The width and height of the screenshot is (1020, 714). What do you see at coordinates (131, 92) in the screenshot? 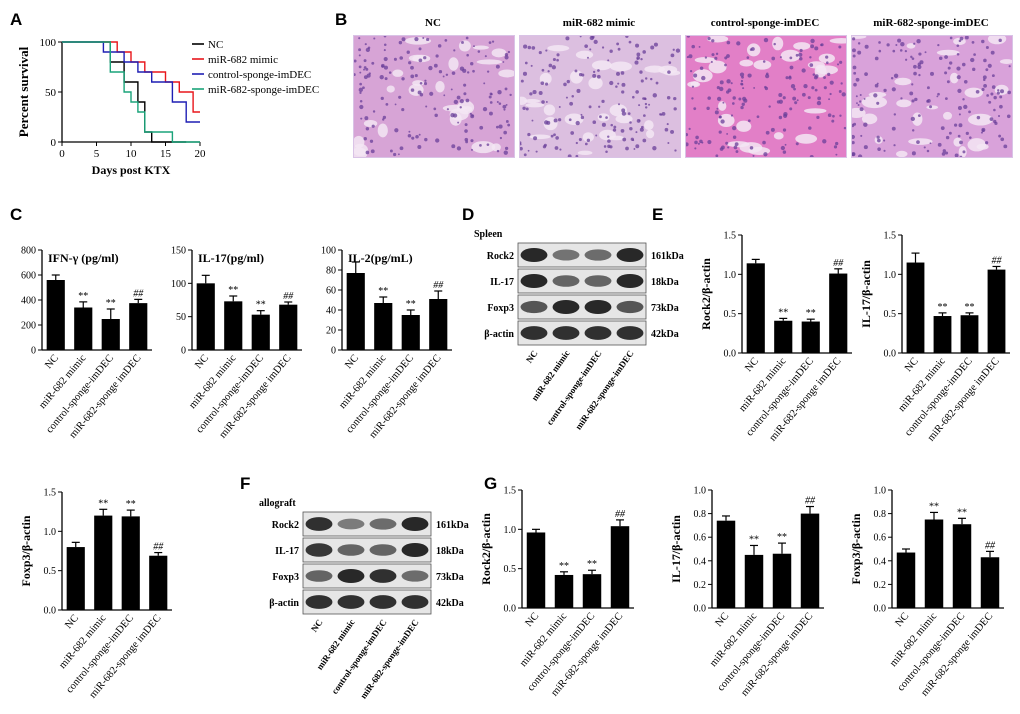
I see `survival-line` at bounding box center [131, 92].